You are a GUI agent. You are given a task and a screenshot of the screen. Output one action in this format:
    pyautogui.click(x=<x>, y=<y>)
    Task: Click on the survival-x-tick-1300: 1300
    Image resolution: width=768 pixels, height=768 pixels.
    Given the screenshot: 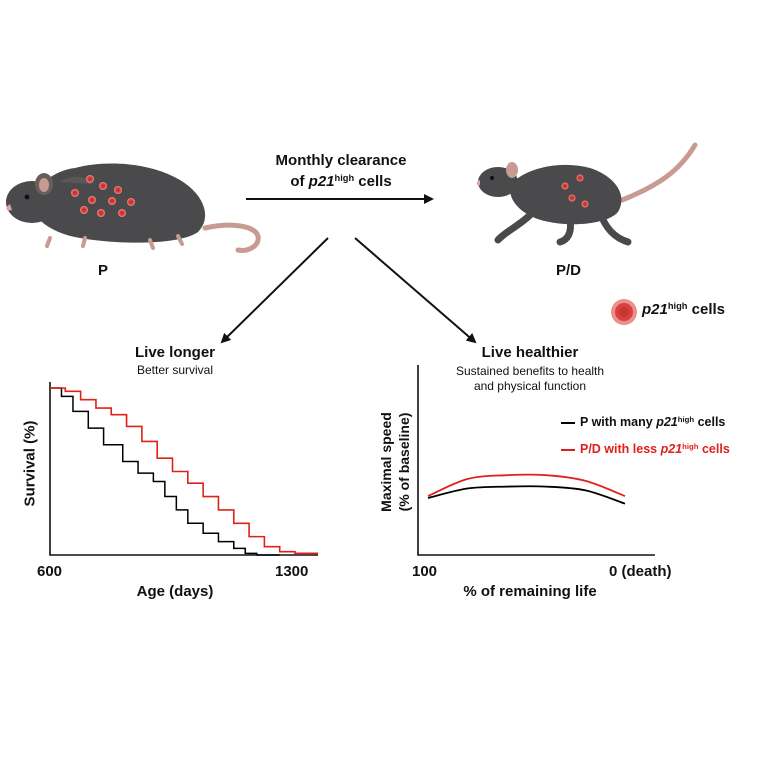 What is the action you would take?
    pyautogui.click(x=292, y=571)
    